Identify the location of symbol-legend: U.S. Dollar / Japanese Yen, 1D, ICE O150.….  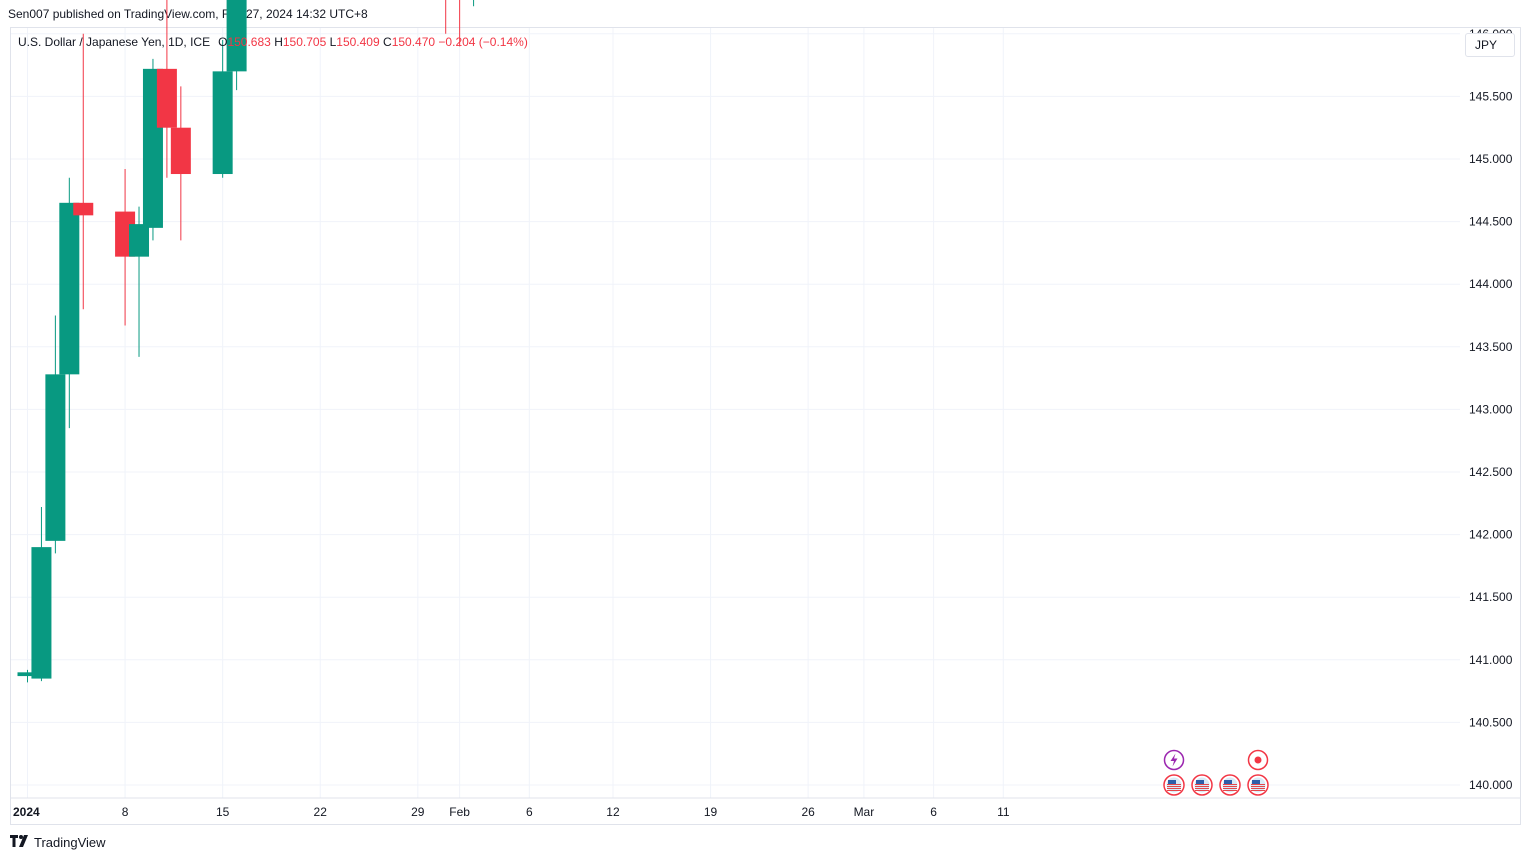
(273, 42).